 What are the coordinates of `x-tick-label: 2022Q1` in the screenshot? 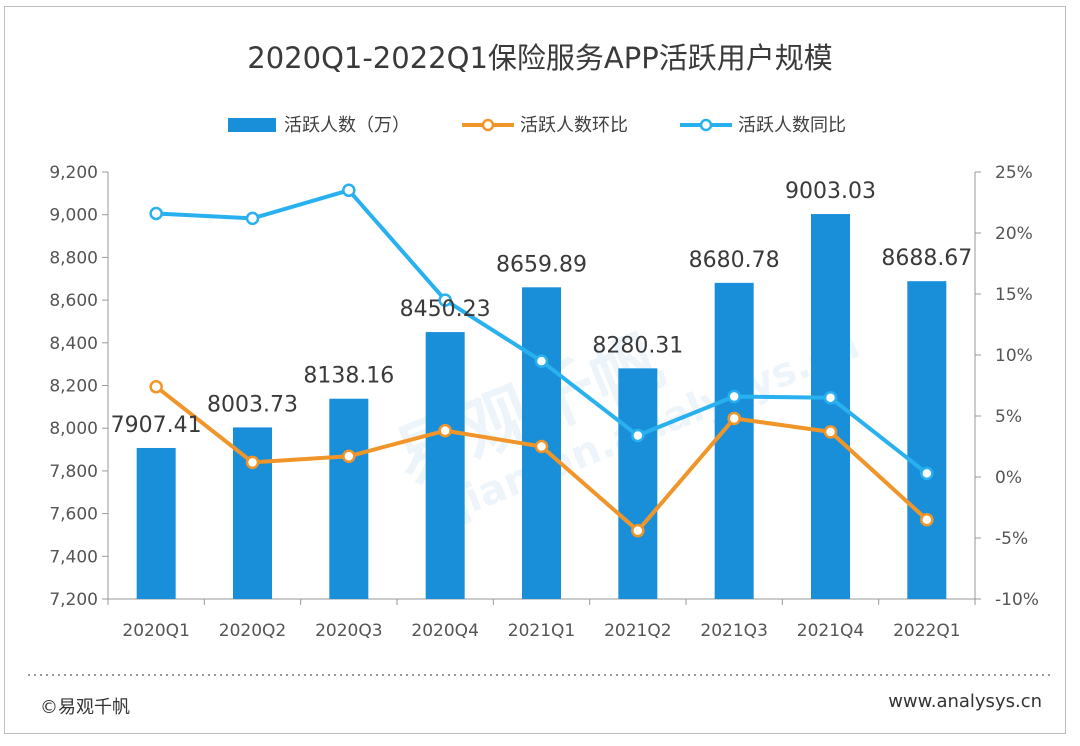 It's located at (926, 631).